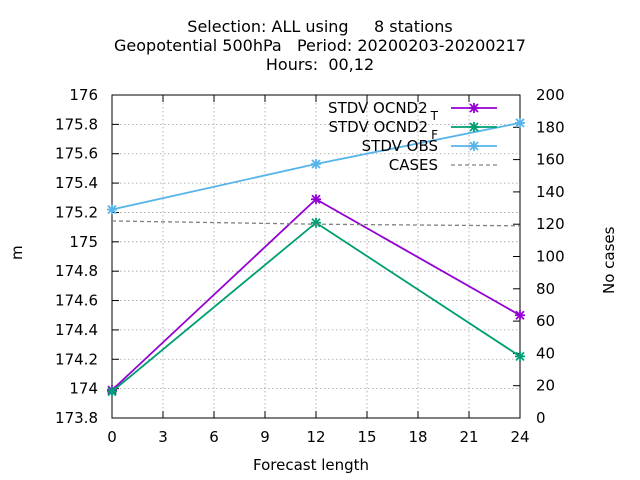 This screenshot has width=640, height=480. What do you see at coordinates (550, 160) in the screenshot?
I see `y2-tick-label: 160` at bounding box center [550, 160].